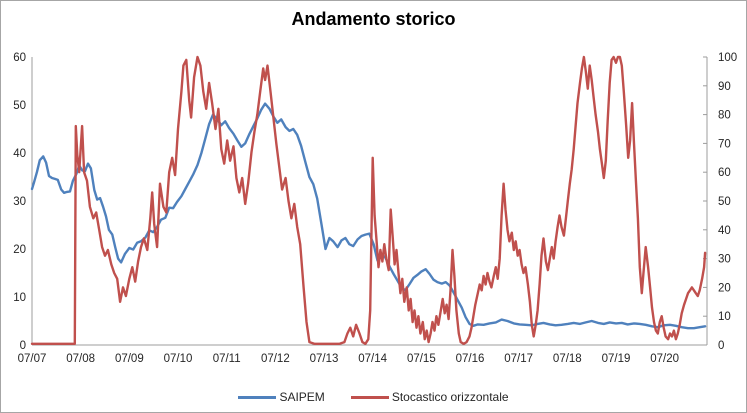 This screenshot has width=747, height=413. Describe the element at coordinates (372, 359) in the screenshot. I see `x-axis-label: 07/14` at that location.